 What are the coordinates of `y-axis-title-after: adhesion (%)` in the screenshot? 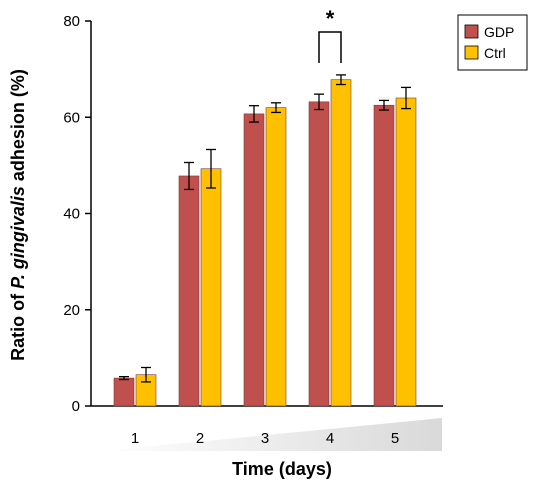 It's located at (18, 127).